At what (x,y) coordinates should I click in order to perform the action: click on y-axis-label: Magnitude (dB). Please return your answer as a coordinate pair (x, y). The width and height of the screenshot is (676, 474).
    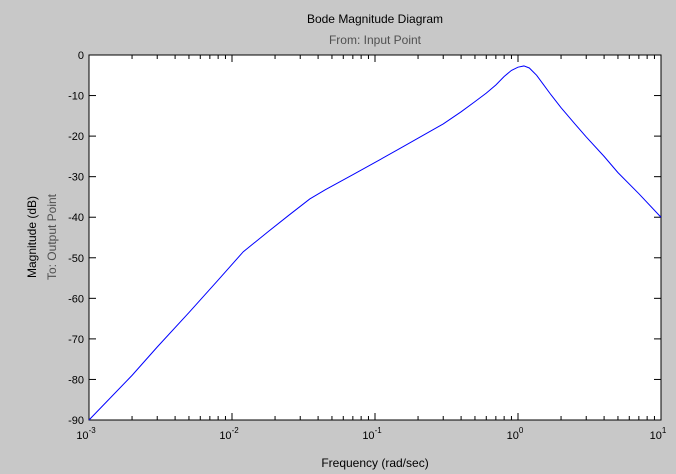
    Looking at the image, I should click on (32, 237).